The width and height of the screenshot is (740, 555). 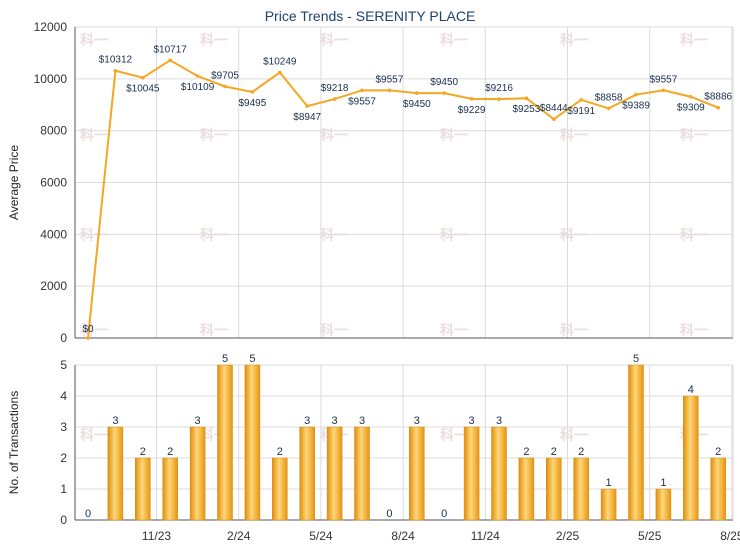 I want to click on price-data-label: $9705, so click(x=225, y=75).